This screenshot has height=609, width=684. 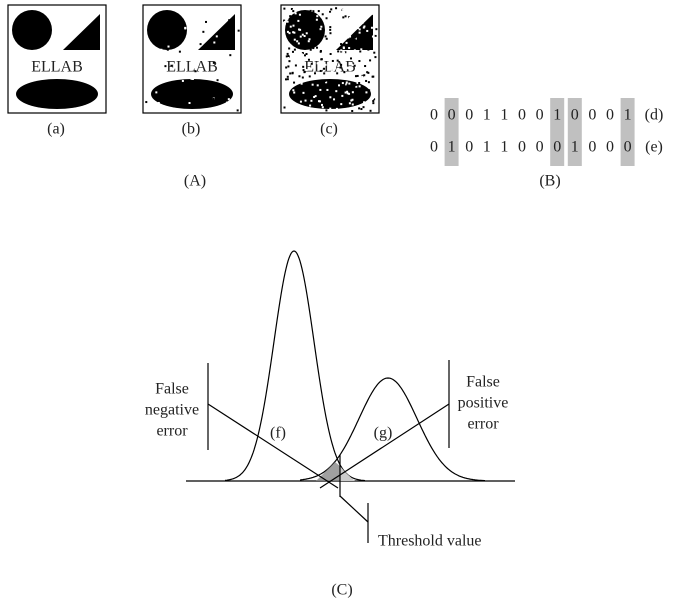 What do you see at coordinates (575, 147) in the screenshot?
I see `bit: 1` at bounding box center [575, 147].